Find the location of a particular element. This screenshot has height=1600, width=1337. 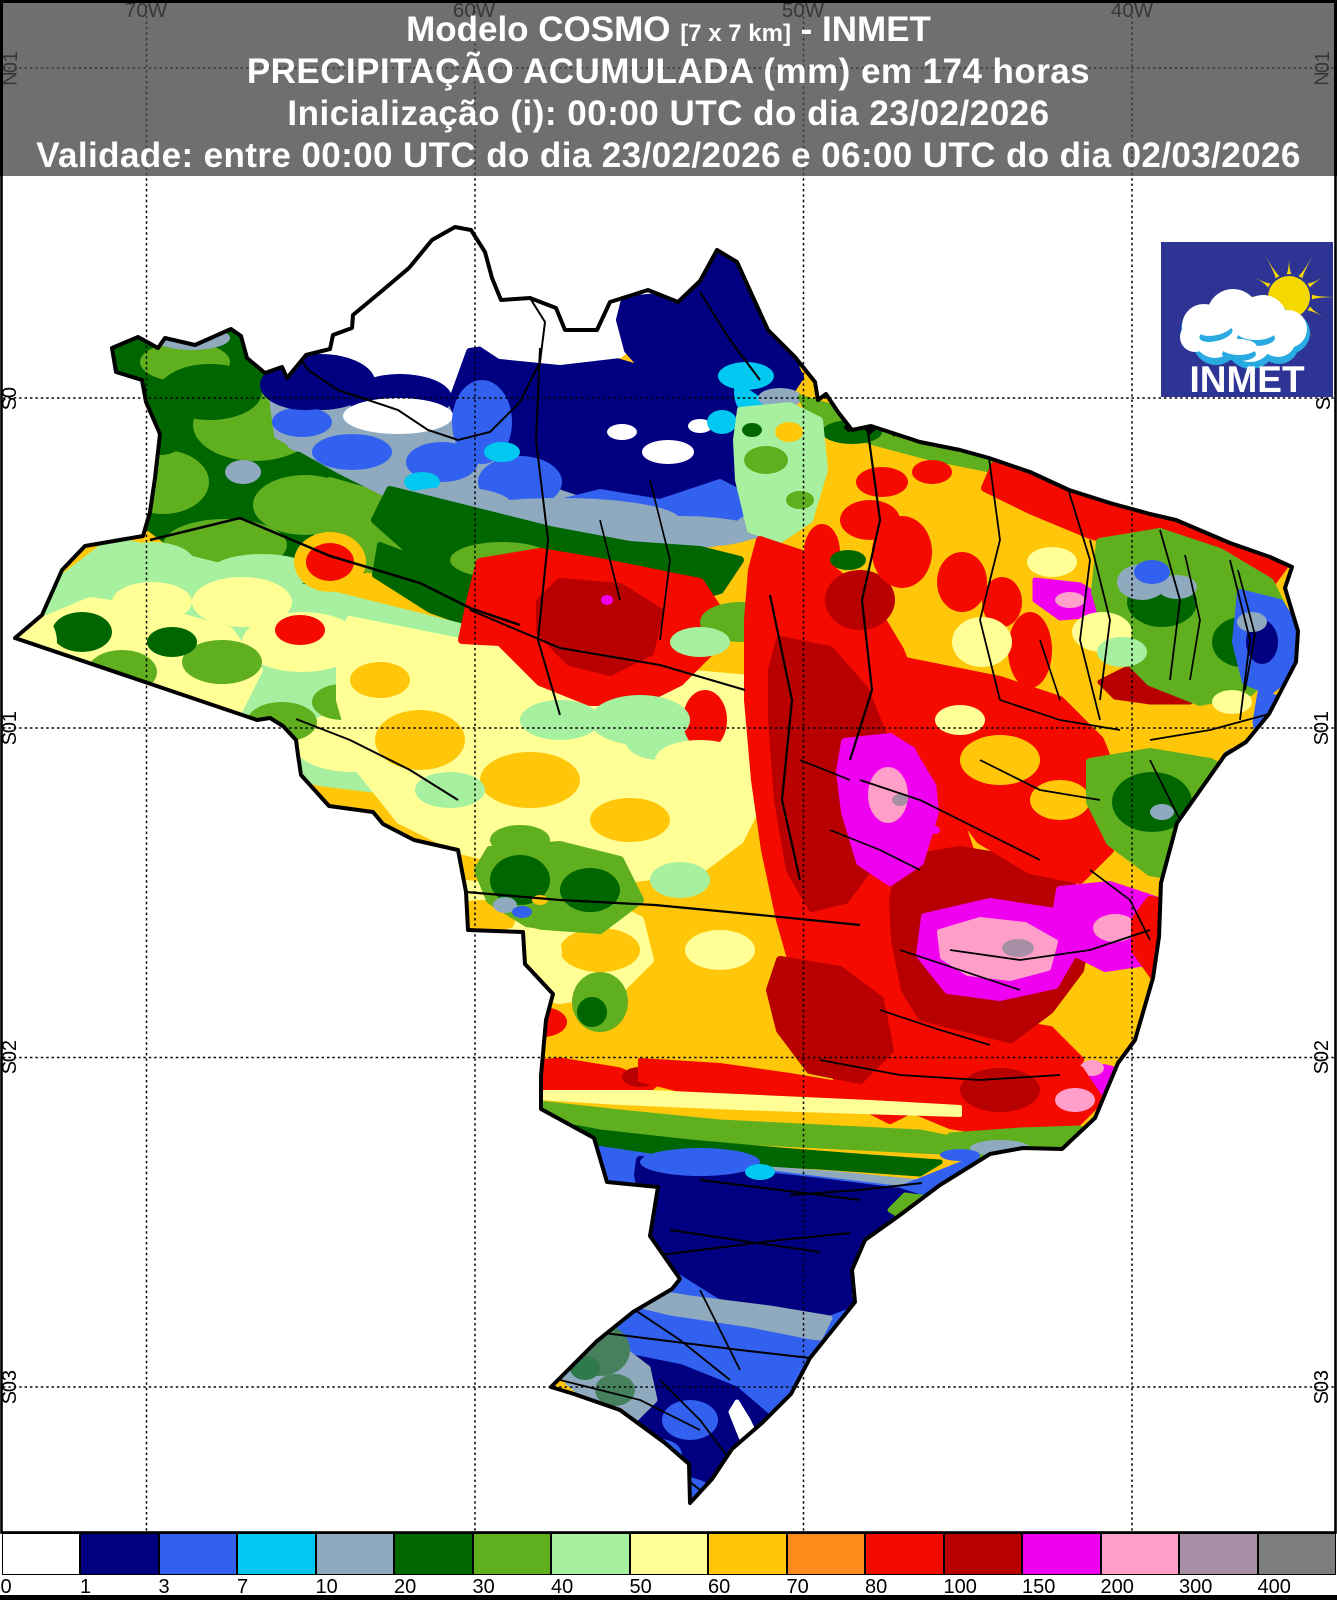

svg-text: INMET is located at coordinates (1247, 378).